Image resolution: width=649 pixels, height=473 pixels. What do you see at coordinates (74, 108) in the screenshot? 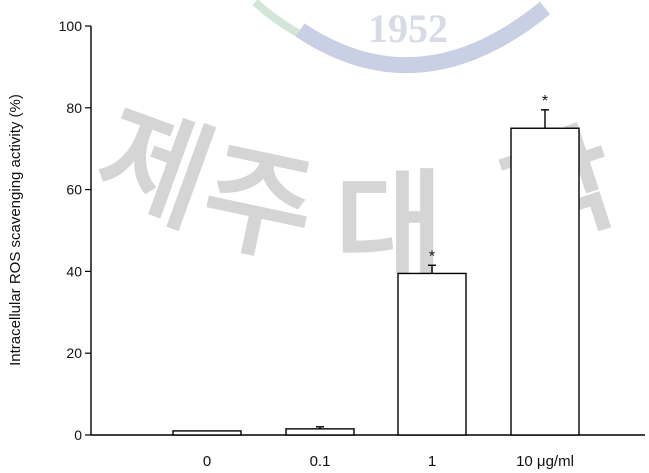
I see `y-tick-label: 80` at bounding box center [74, 108].